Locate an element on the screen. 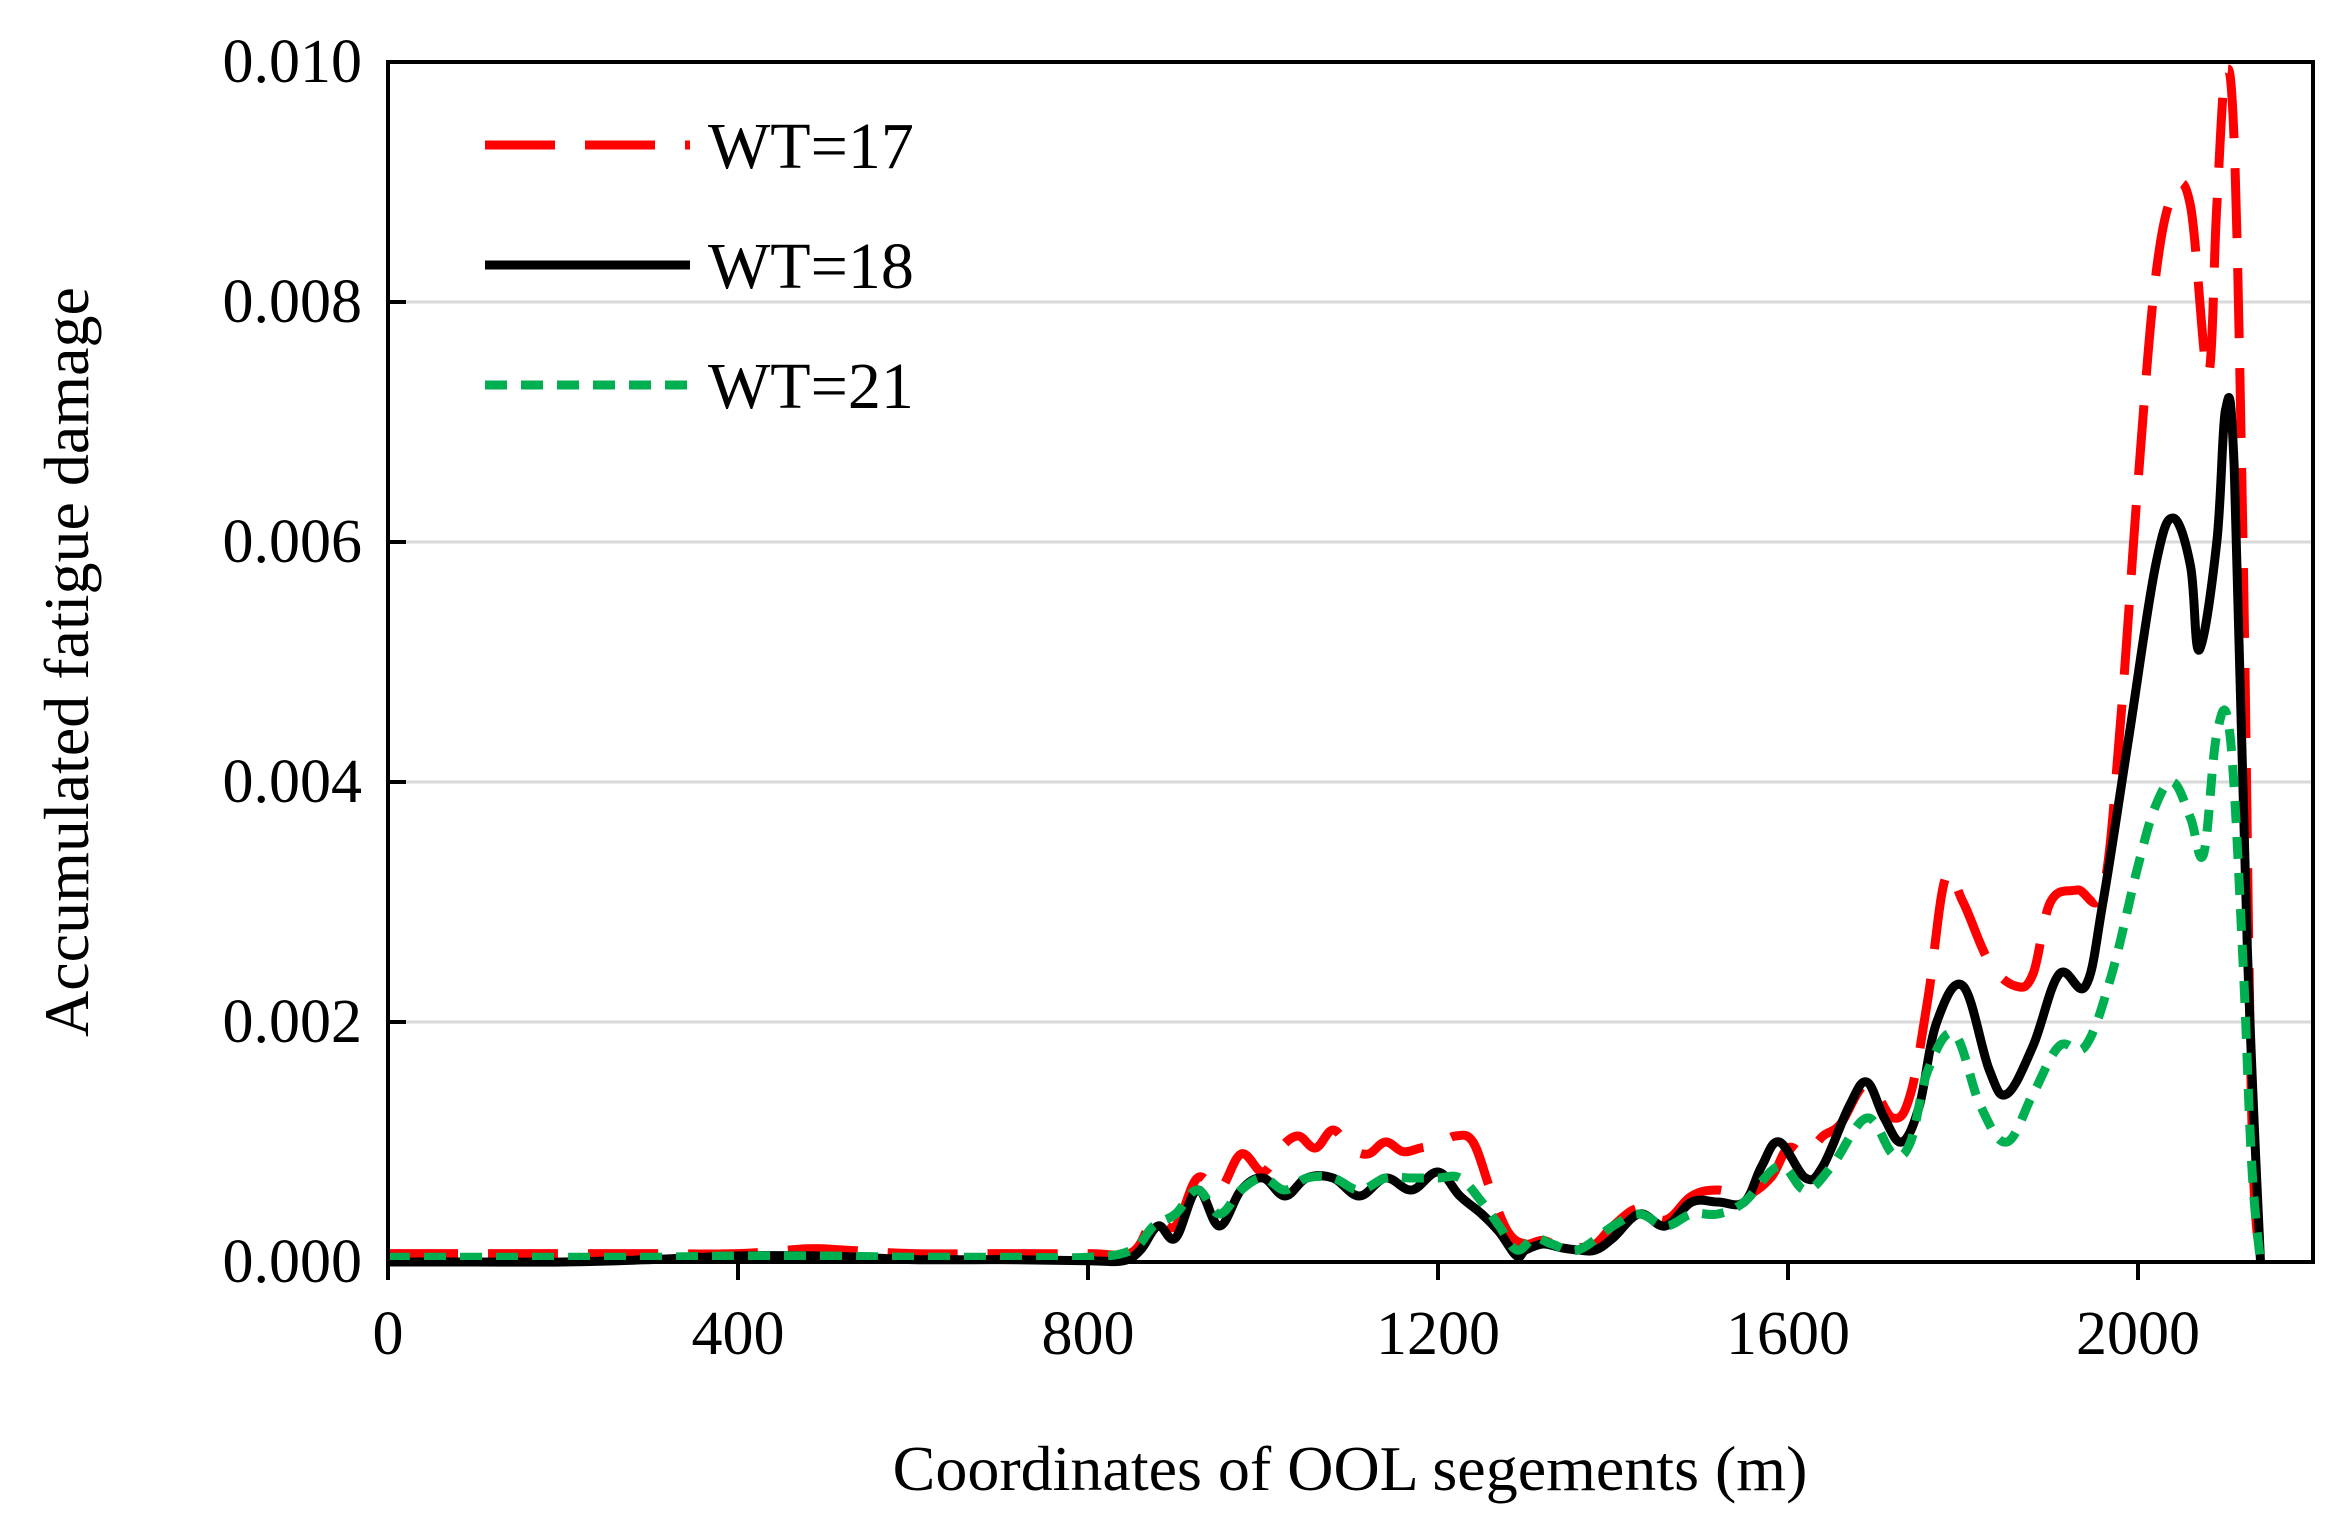 This screenshot has height=1531, width=2347. x-axis: 0 400 800 1200 1600 2000 is located at coordinates (1286, 1315).